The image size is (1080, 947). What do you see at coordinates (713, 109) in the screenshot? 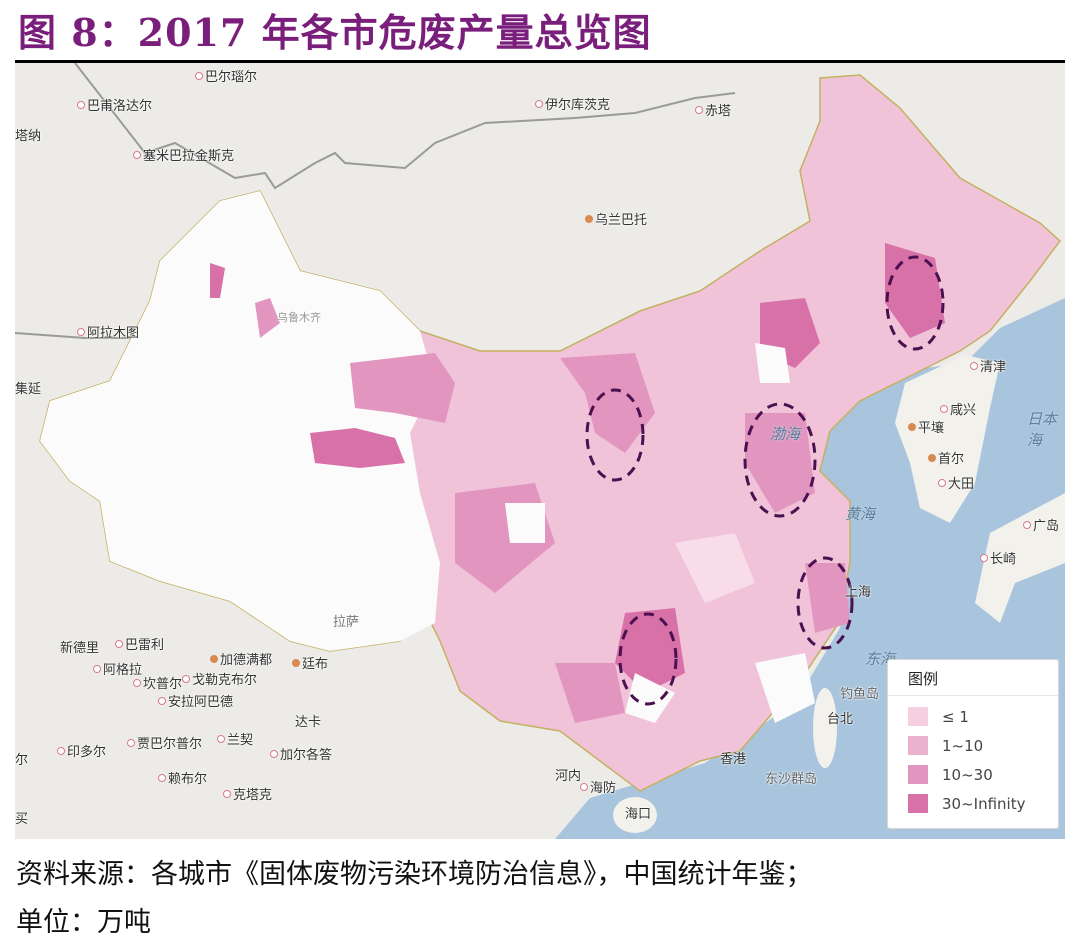
I see `city-label: 赤塔` at bounding box center [713, 109].